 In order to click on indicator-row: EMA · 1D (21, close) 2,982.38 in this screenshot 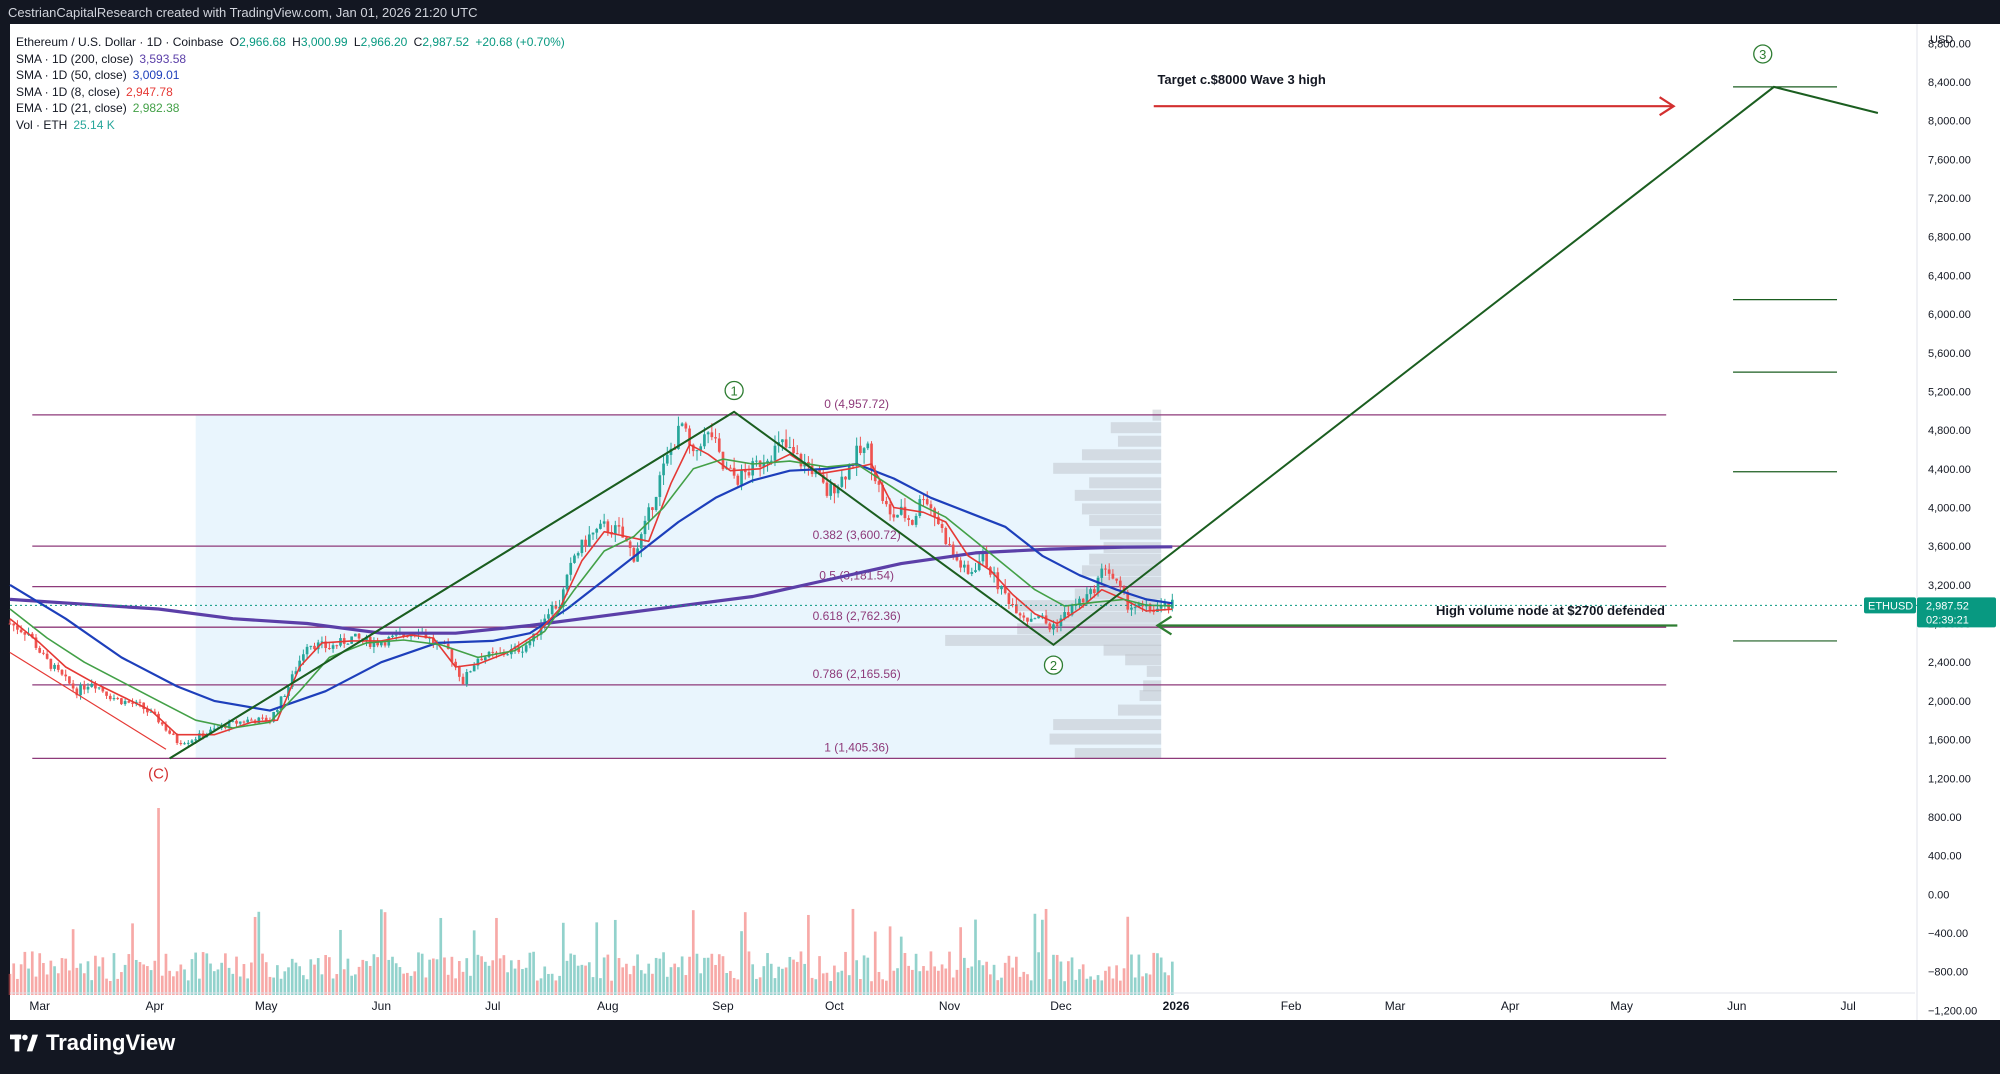, I will do `click(292, 108)`.